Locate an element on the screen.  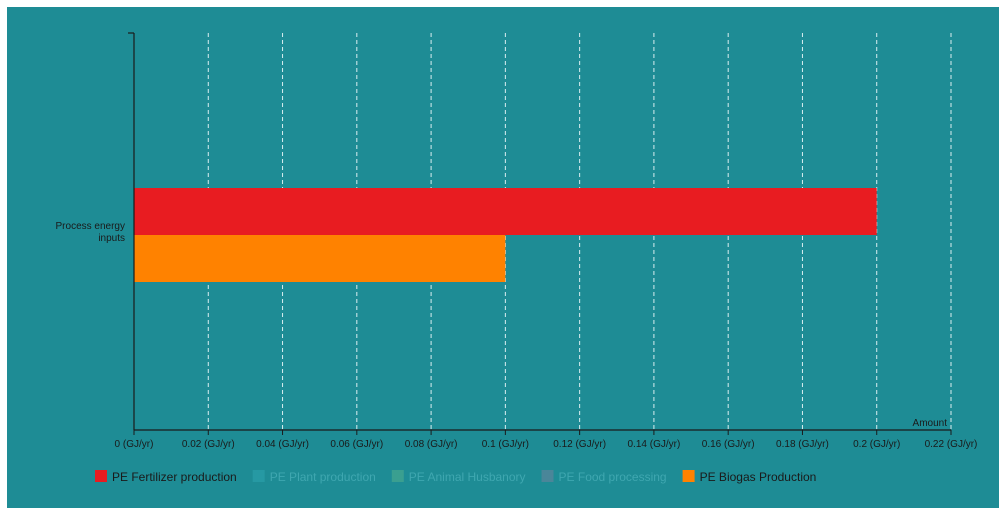
x-tick-label: 0.2 (GJ/yr) is located at coordinates (876, 444).